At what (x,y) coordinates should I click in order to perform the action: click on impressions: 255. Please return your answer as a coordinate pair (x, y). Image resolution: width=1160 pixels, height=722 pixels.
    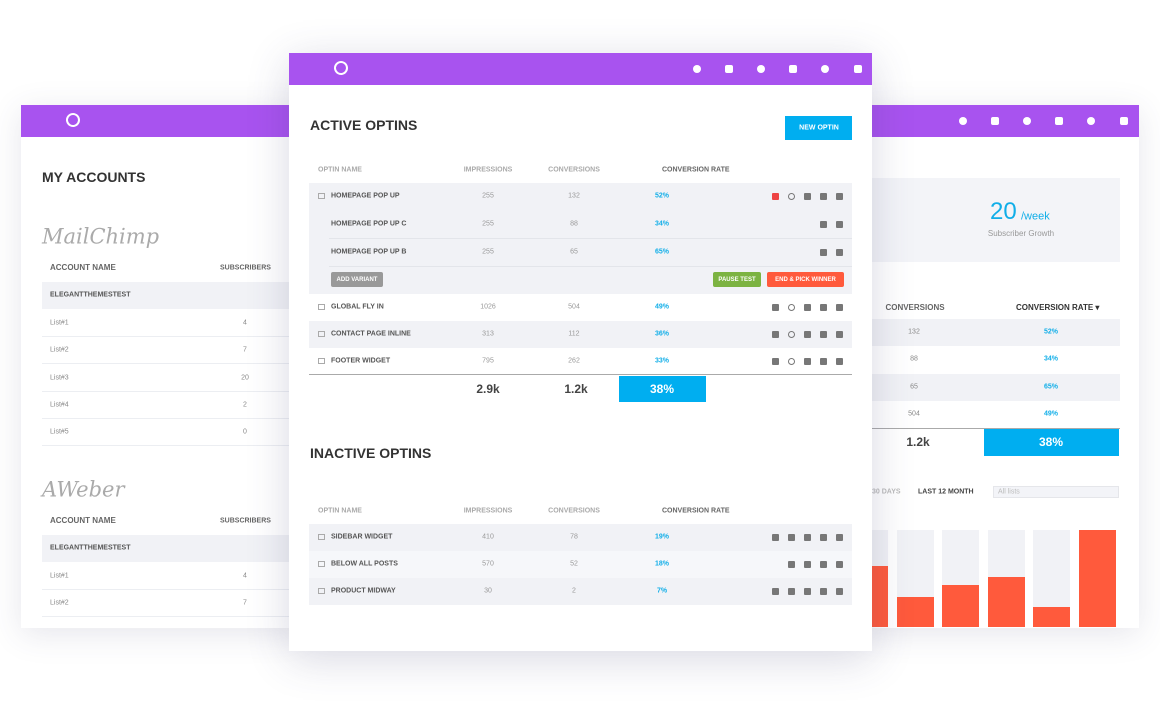
    Looking at the image, I should click on (488, 196).